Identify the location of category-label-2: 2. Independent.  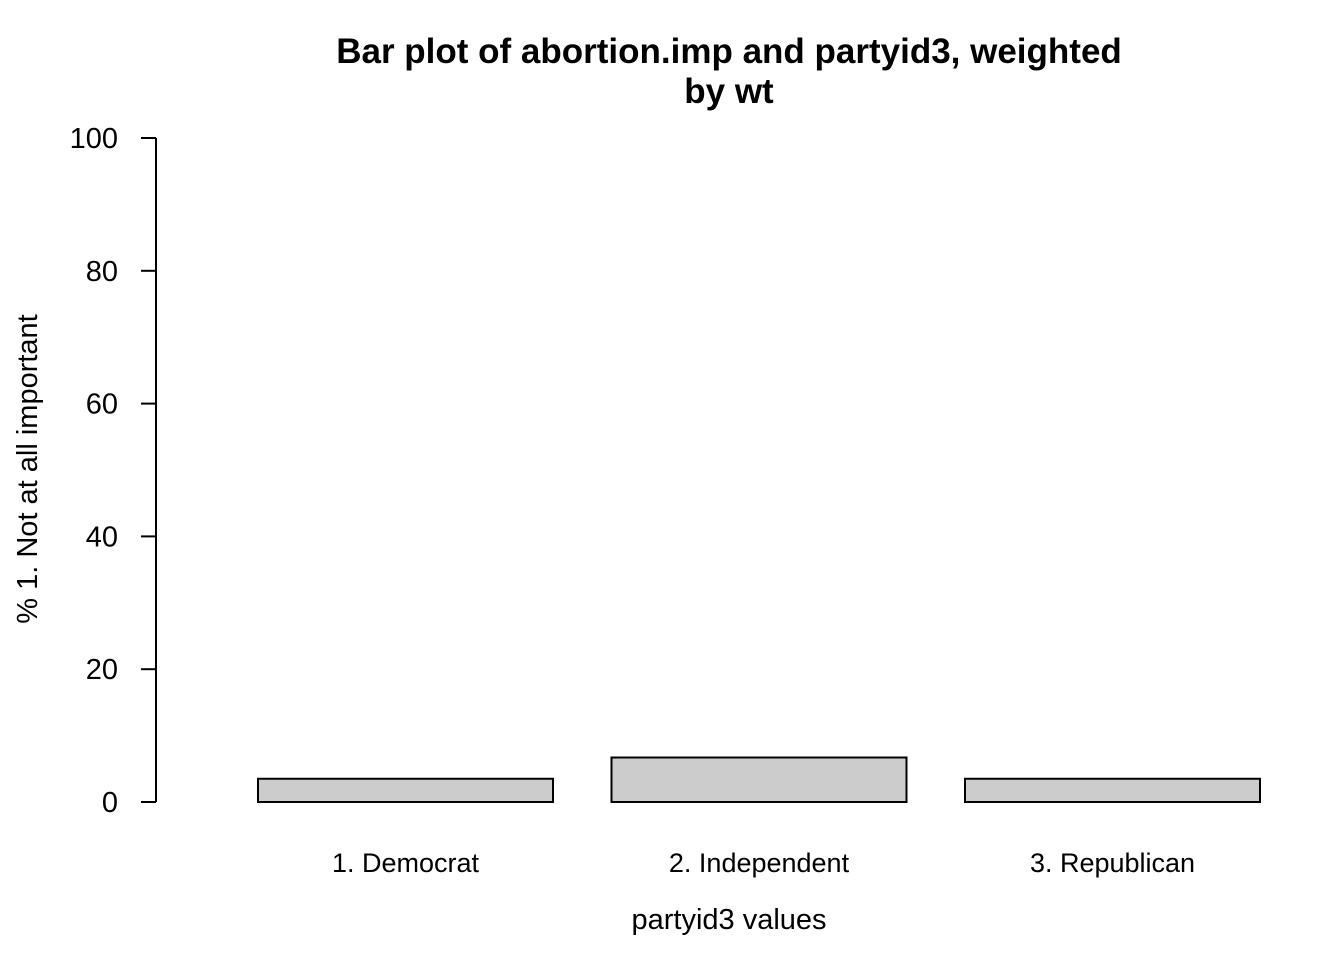
(759, 863).